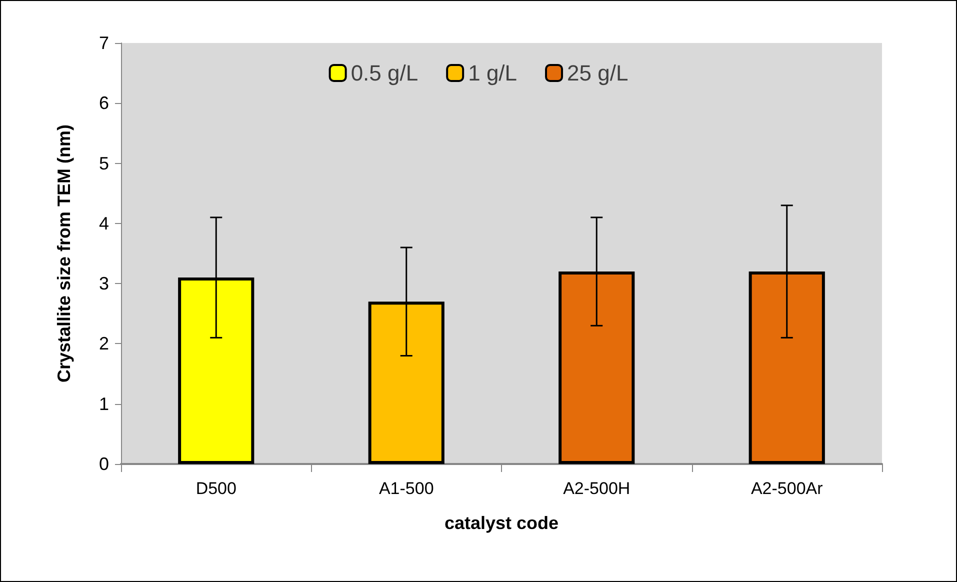 This screenshot has height=582, width=957. Describe the element at coordinates (103, 284) in the screenshot. I see `y-tick-label: 3` at that location.